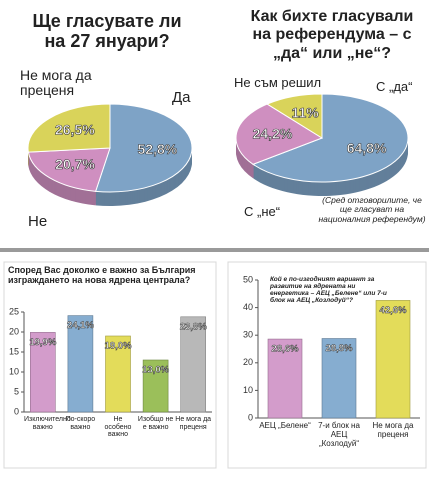 This screenshot has width=429, height=480. I want to click on value-label: 20,7%, so click(75, 164).